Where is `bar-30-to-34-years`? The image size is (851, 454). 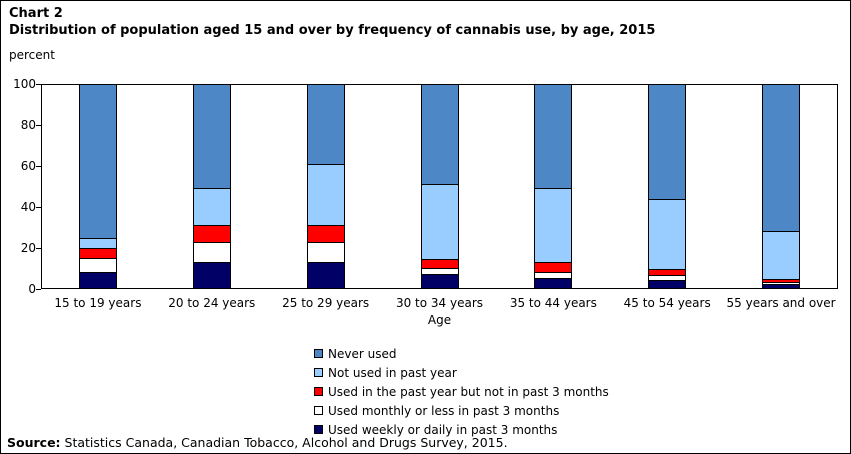 bar-30-to-34-years is located at coordinates (439, 186).